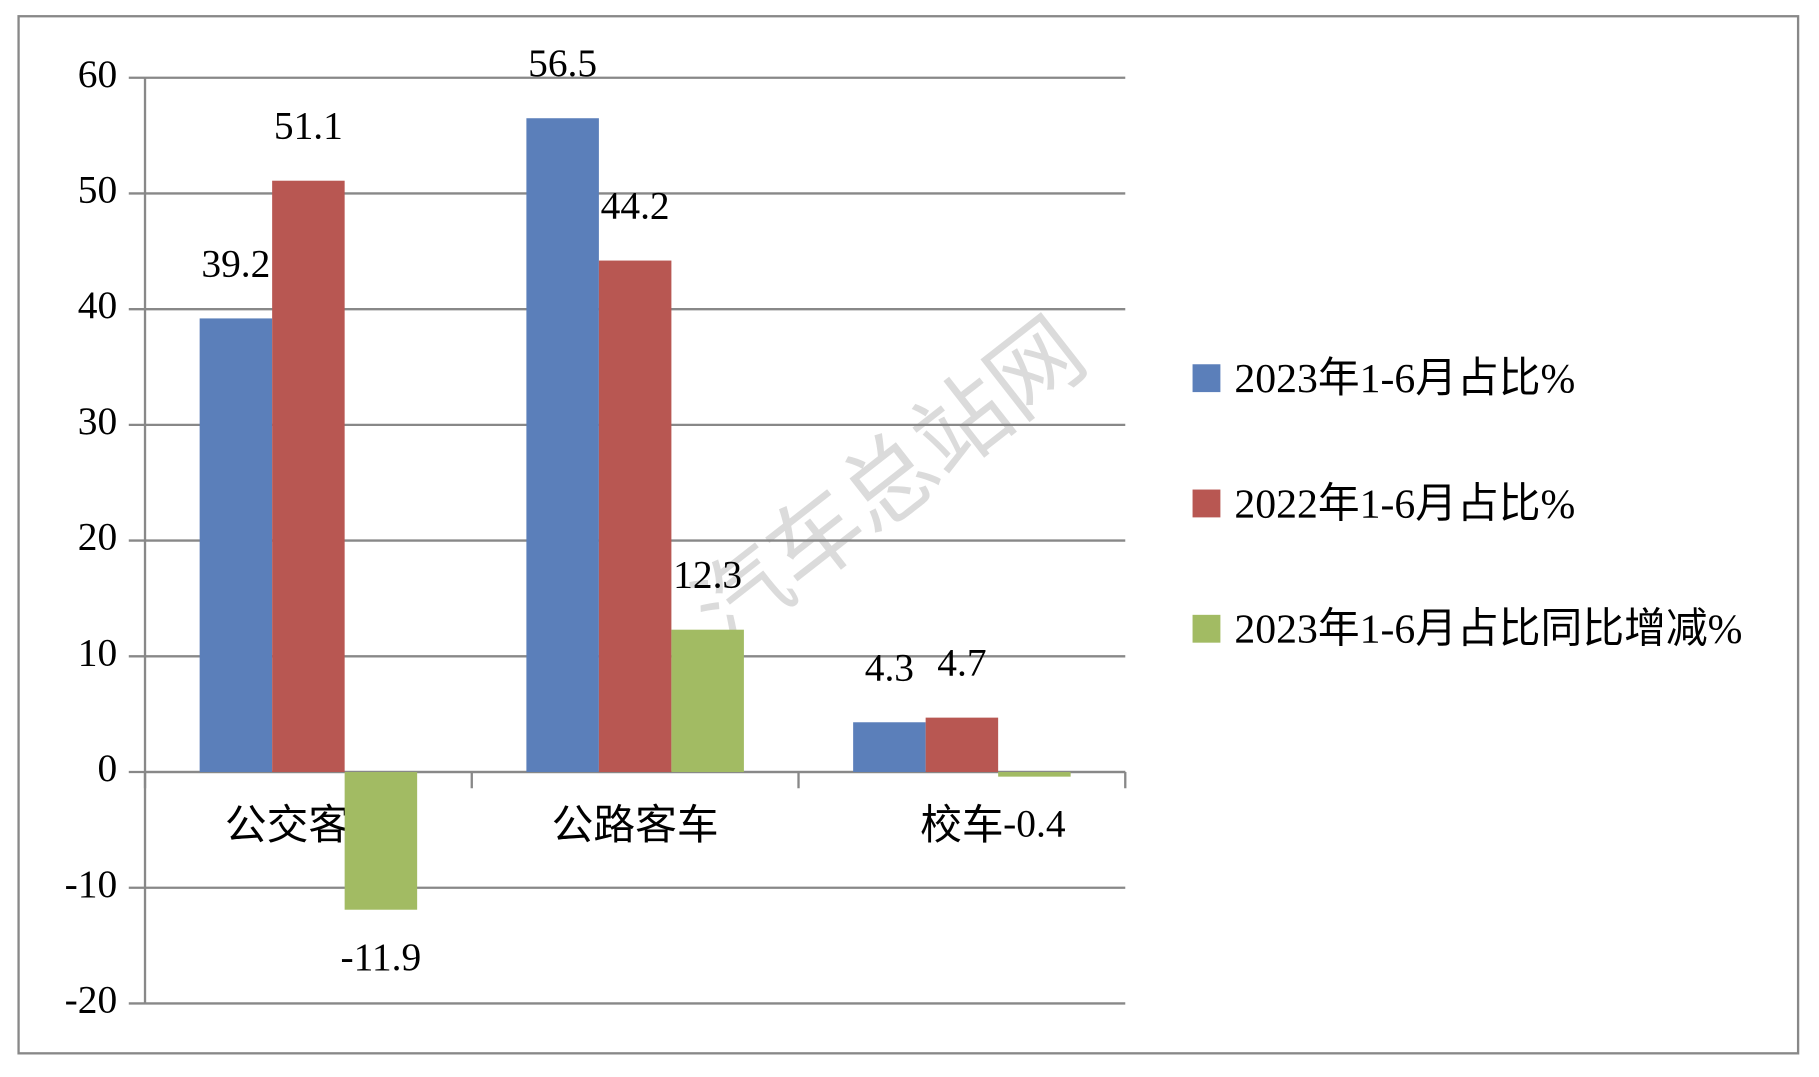  Describe the element at coordinates (1488, 628) in the screenshot. I see `legend-label: 2023年1-6月占比同比增减%` at that location.